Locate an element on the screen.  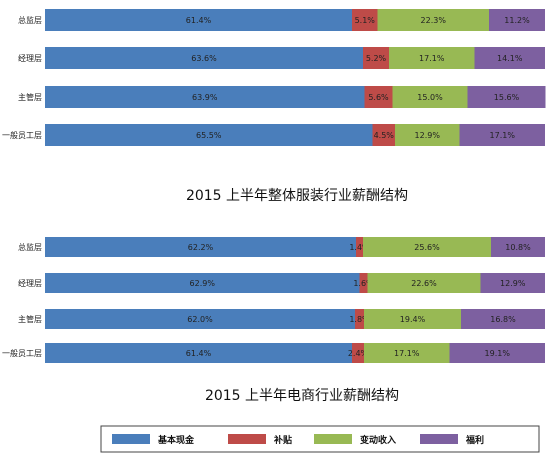
ecommerce-value-label-allowance-2: 1.8% is located at coordinates (359, 319).